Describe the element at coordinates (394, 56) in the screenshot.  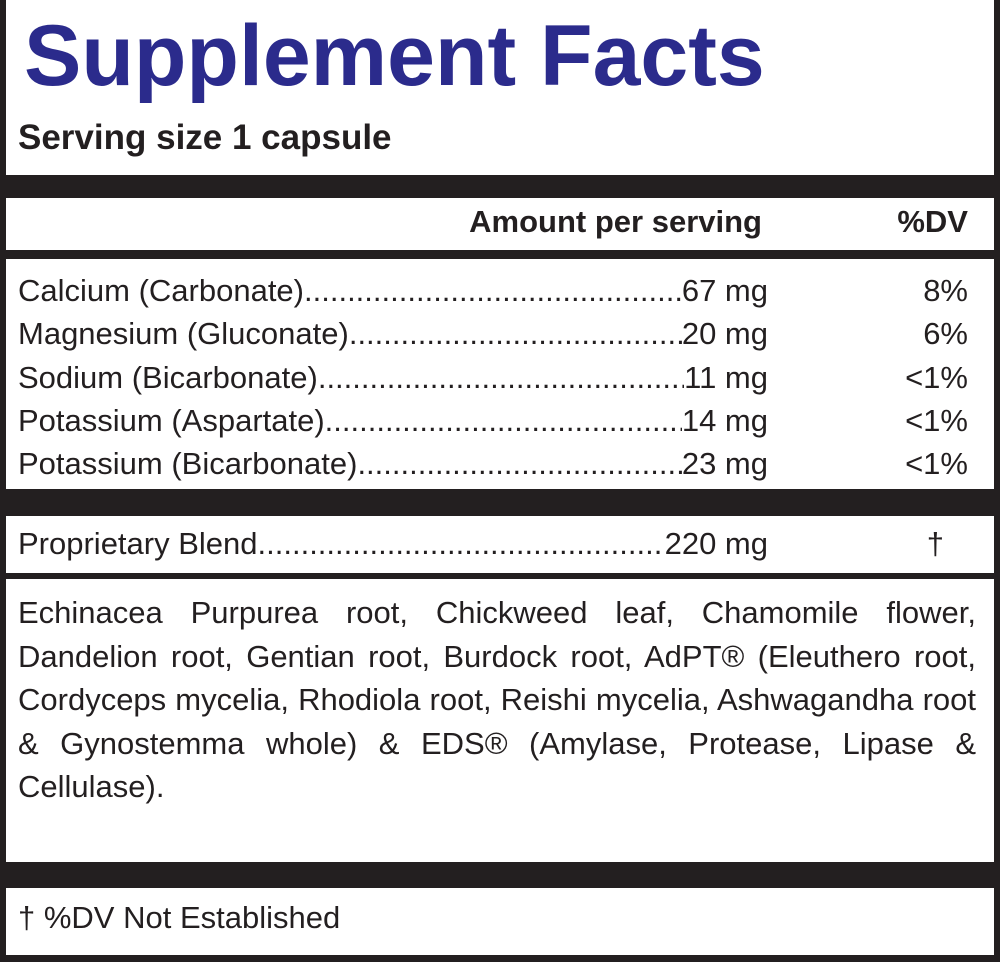
I see `label-title: Supplement Facts` at that location.